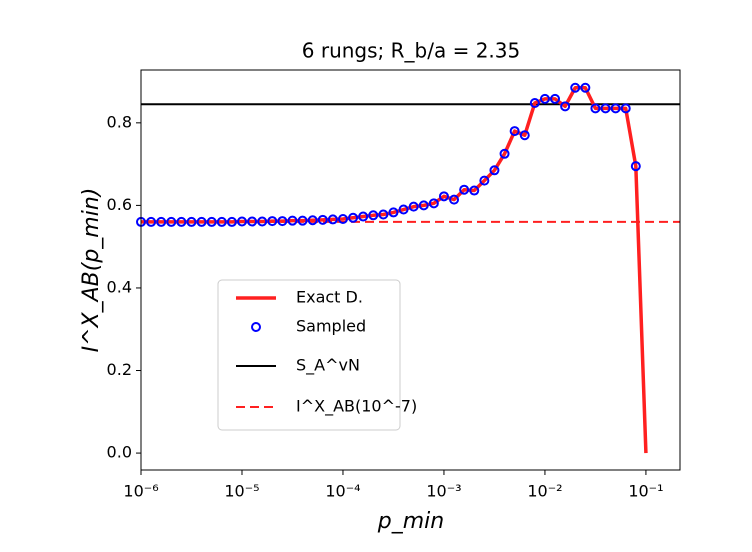 The height and width of the screenshot is (552, 752). Describe the element at coordinates (328, 366) in the screenshot. I see `legend-label: S_A^vN` at that location.